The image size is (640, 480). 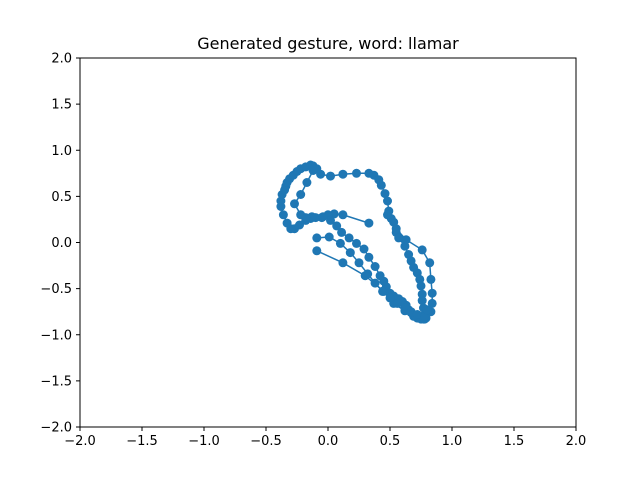 What do you see at coordinates (56, 289) in the screenshot?
I see `y-tick-label: −0.5` at bounding box center [56, 289].